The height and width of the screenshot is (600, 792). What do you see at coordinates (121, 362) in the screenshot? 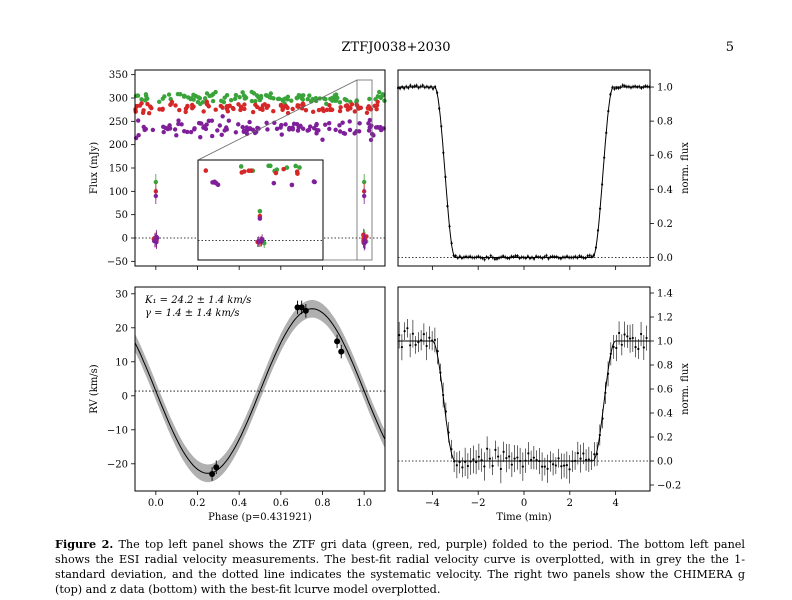
I see `esi-rv-y-tick-label: 10` at bounding box center [121, 362].